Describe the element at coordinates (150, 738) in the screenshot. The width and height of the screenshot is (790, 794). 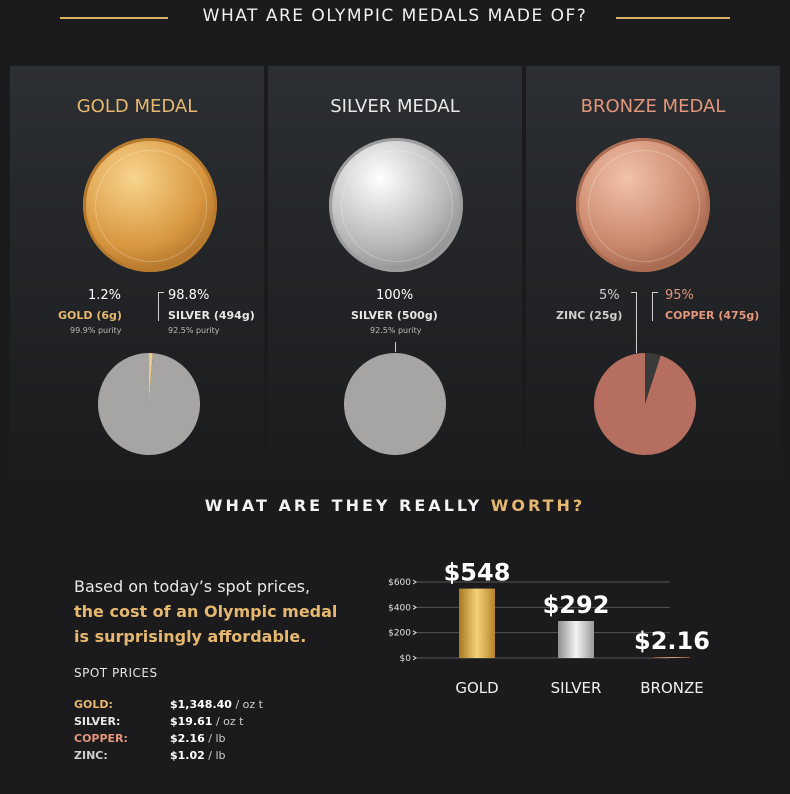
I see `spot-price-copper: COPPER: $2.16 / lb` at that location.